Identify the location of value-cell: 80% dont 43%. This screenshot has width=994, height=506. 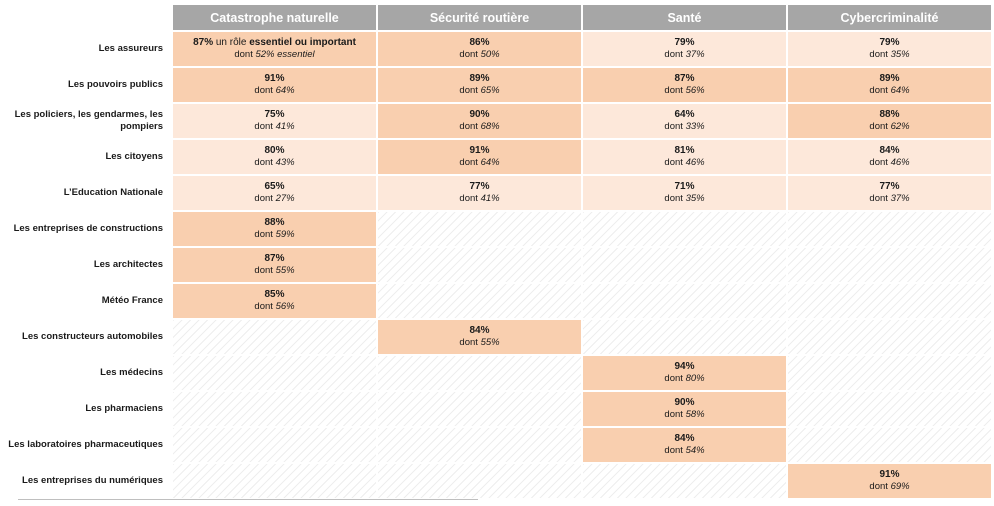
(274, 157).